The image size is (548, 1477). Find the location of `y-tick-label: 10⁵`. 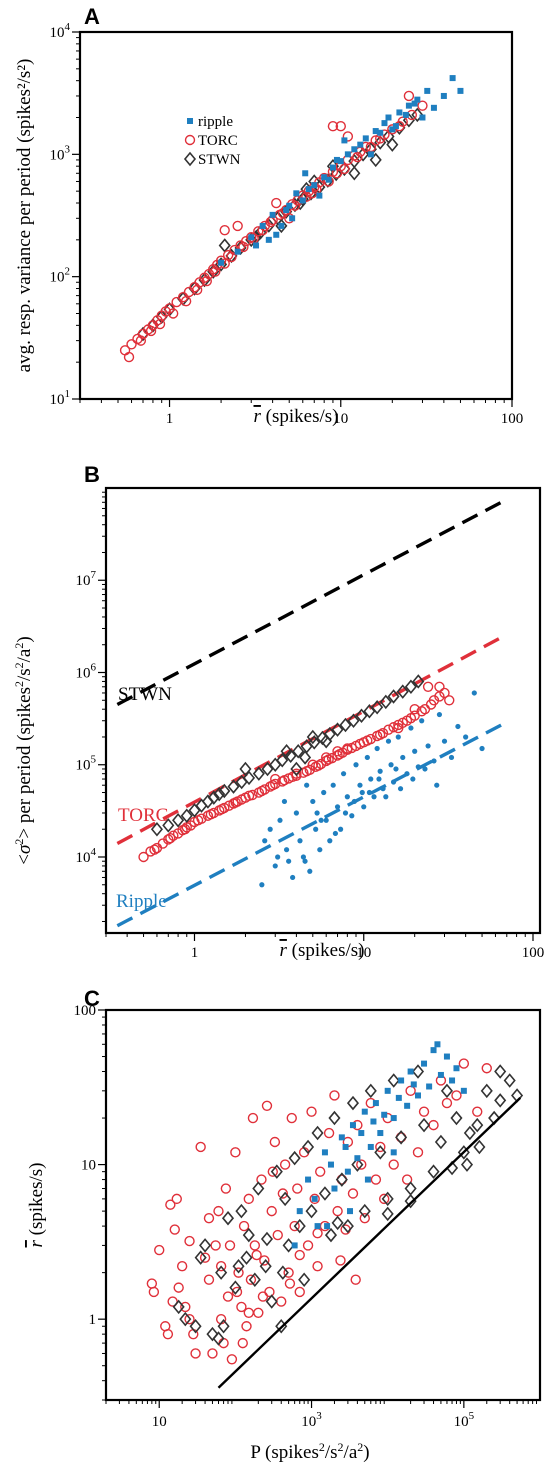

y-tick-label: 10⁵ is located at coordinates (86, 764).